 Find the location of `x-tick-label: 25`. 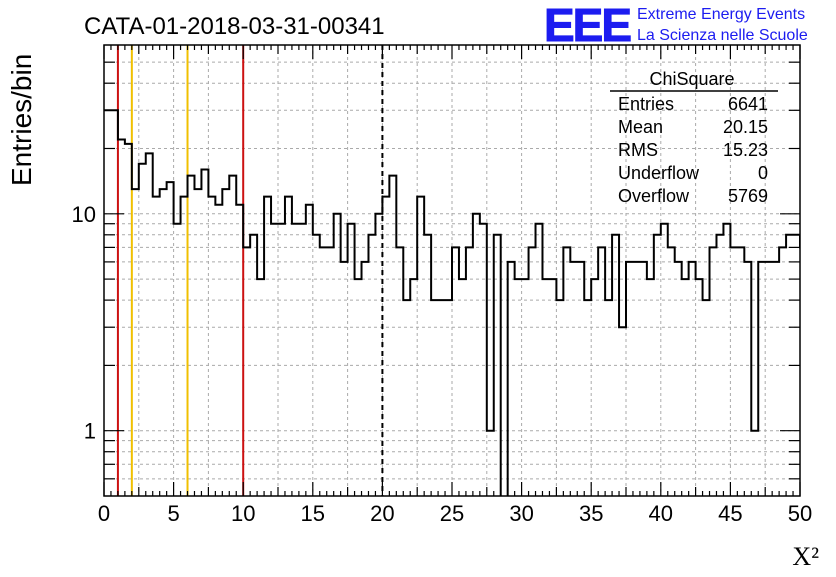

x-tick-label: 25 is located at coordinates (452, 513).